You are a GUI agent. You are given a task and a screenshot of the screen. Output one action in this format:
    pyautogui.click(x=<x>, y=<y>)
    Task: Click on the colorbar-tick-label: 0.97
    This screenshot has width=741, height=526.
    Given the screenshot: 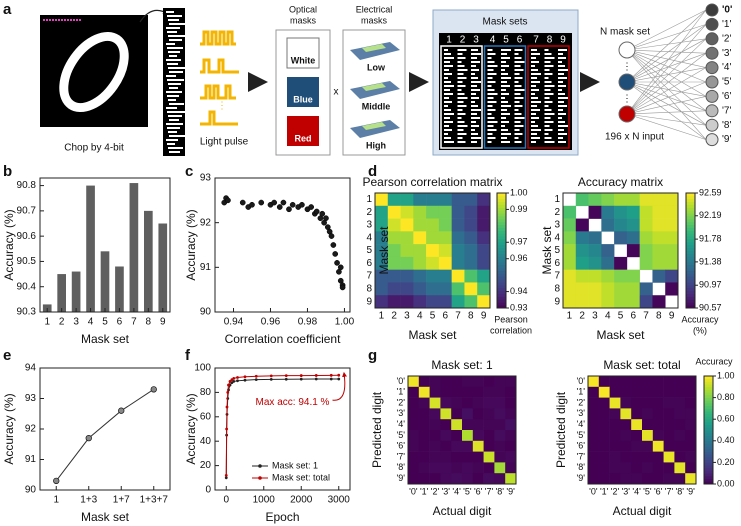 What is the action you would take?
    pyautogui.click(x=519, y=242)
    